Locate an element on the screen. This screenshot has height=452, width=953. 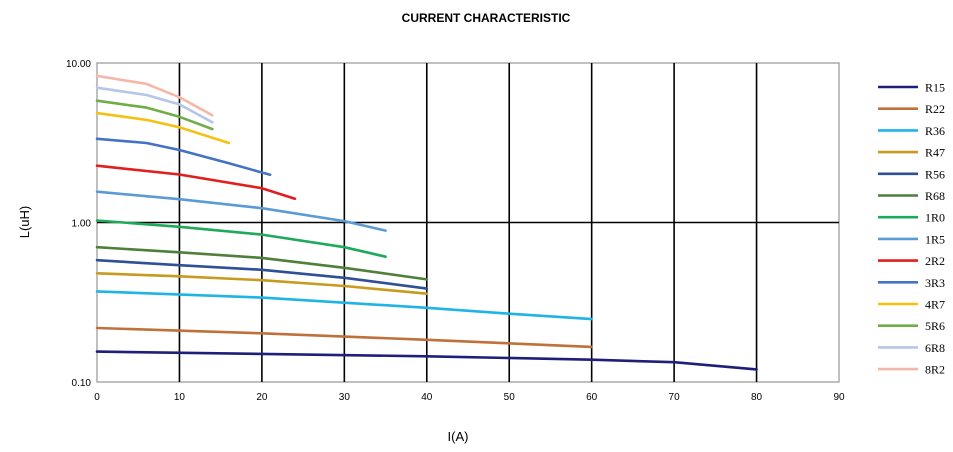
legend-item: 2R2 is located at coordinates (911, 261).